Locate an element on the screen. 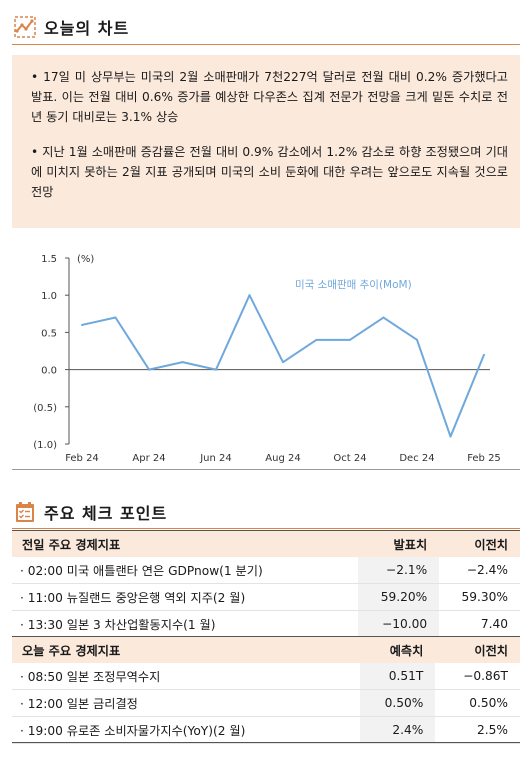 This screenshot has width=526, height=757. x-tick-label: Jun 24 is located at coordinates (215, 458).